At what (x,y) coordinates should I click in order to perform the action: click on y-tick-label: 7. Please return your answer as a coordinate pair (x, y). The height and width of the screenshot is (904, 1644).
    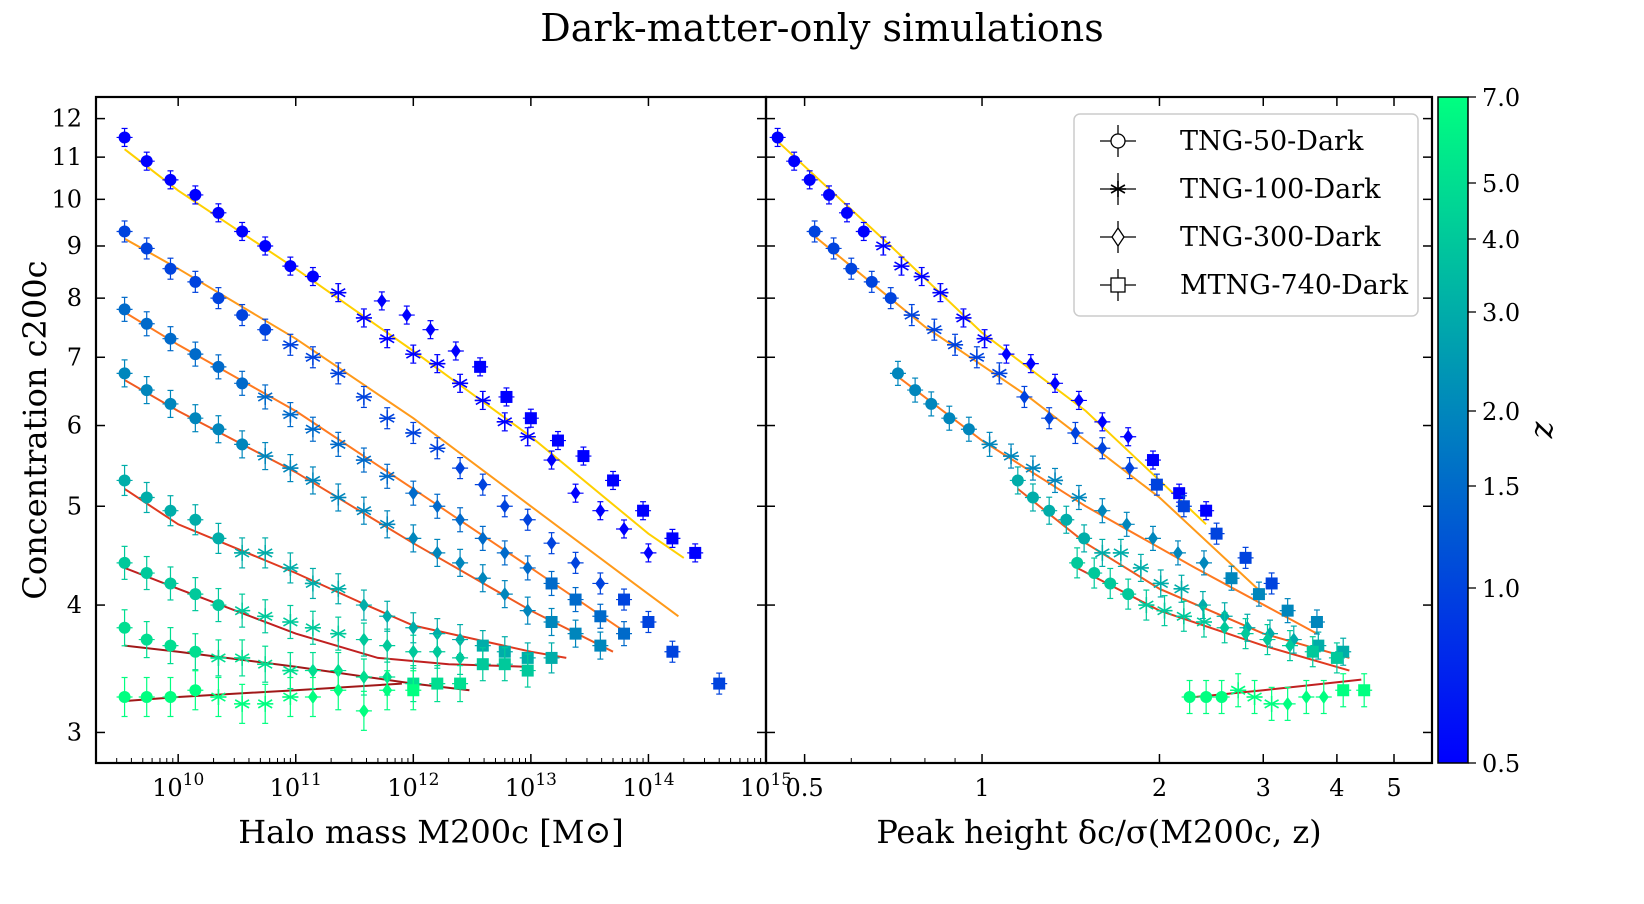
    Looking at the image, I should click on (74, 357).